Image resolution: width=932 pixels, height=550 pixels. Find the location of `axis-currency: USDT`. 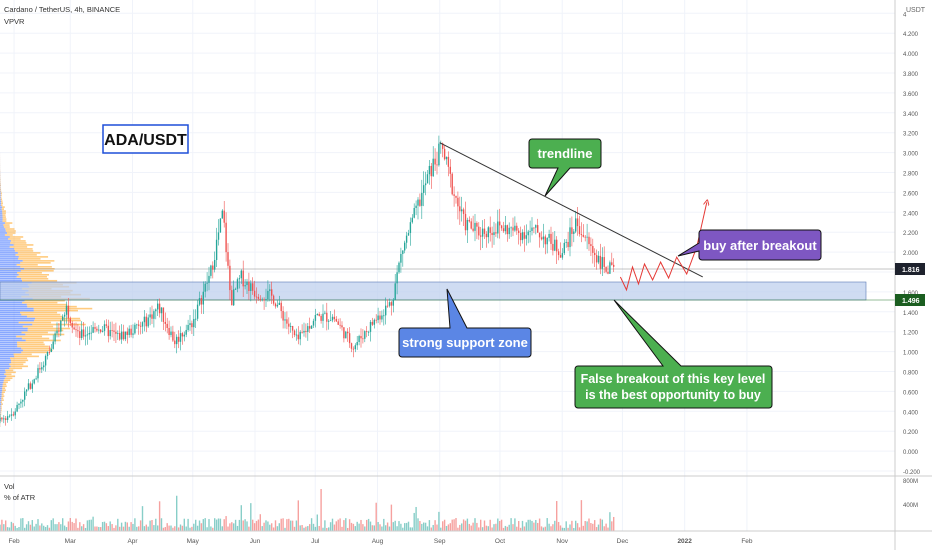

axis-currency: USDT is located at coordinates (916, 10).